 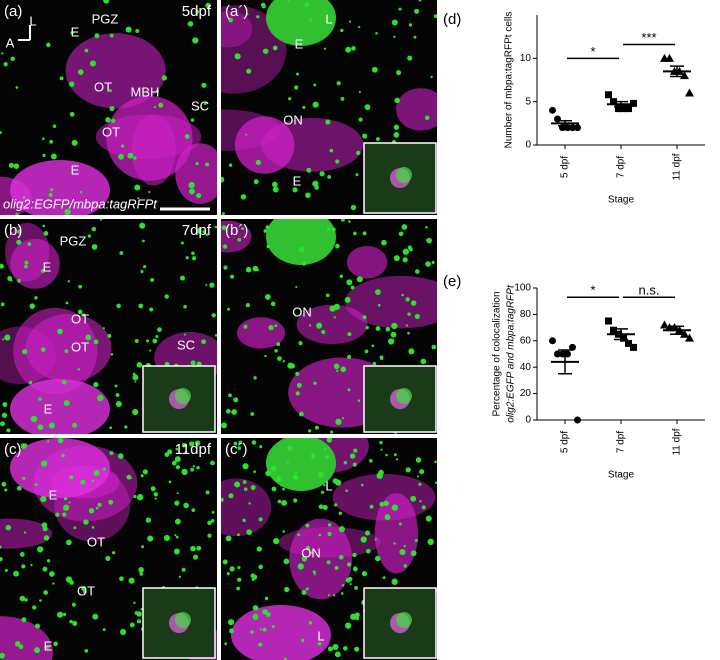 What do you see at coordinates (452, 19) in the screenshot?
I see `panel-label: (d)` at bounding box center [452, 19].